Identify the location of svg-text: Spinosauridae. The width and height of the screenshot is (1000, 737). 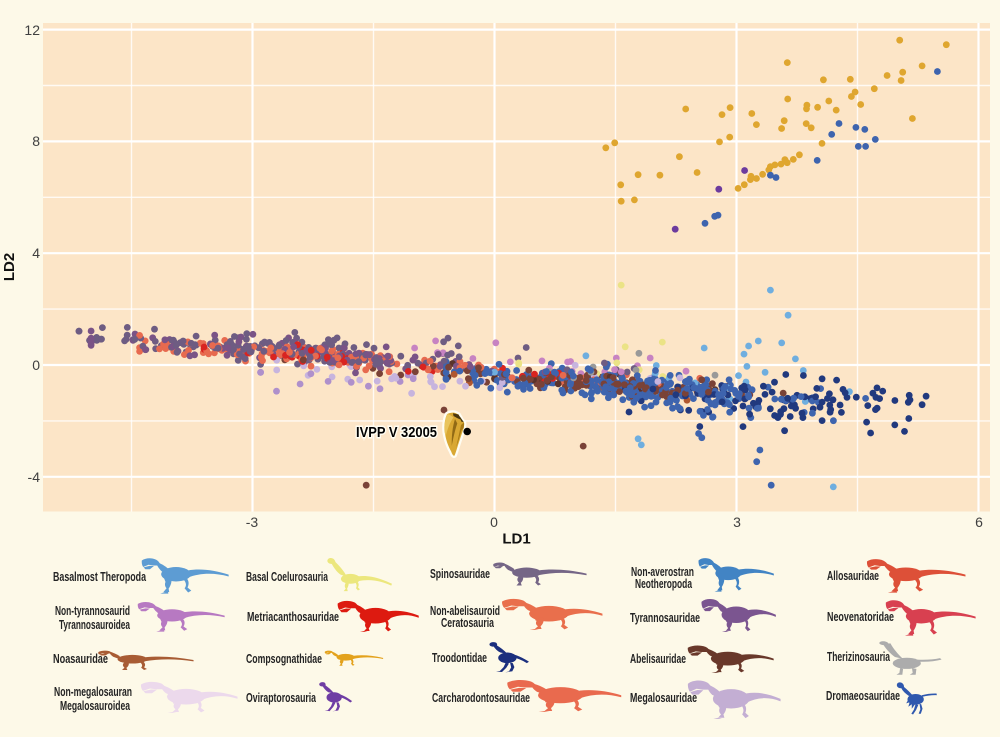
(460, 574).